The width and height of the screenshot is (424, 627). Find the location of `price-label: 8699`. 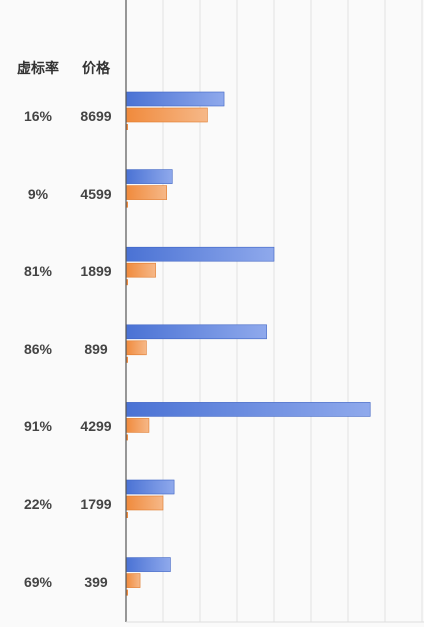

price-label: 8699 is located at coordinates (96, 116).